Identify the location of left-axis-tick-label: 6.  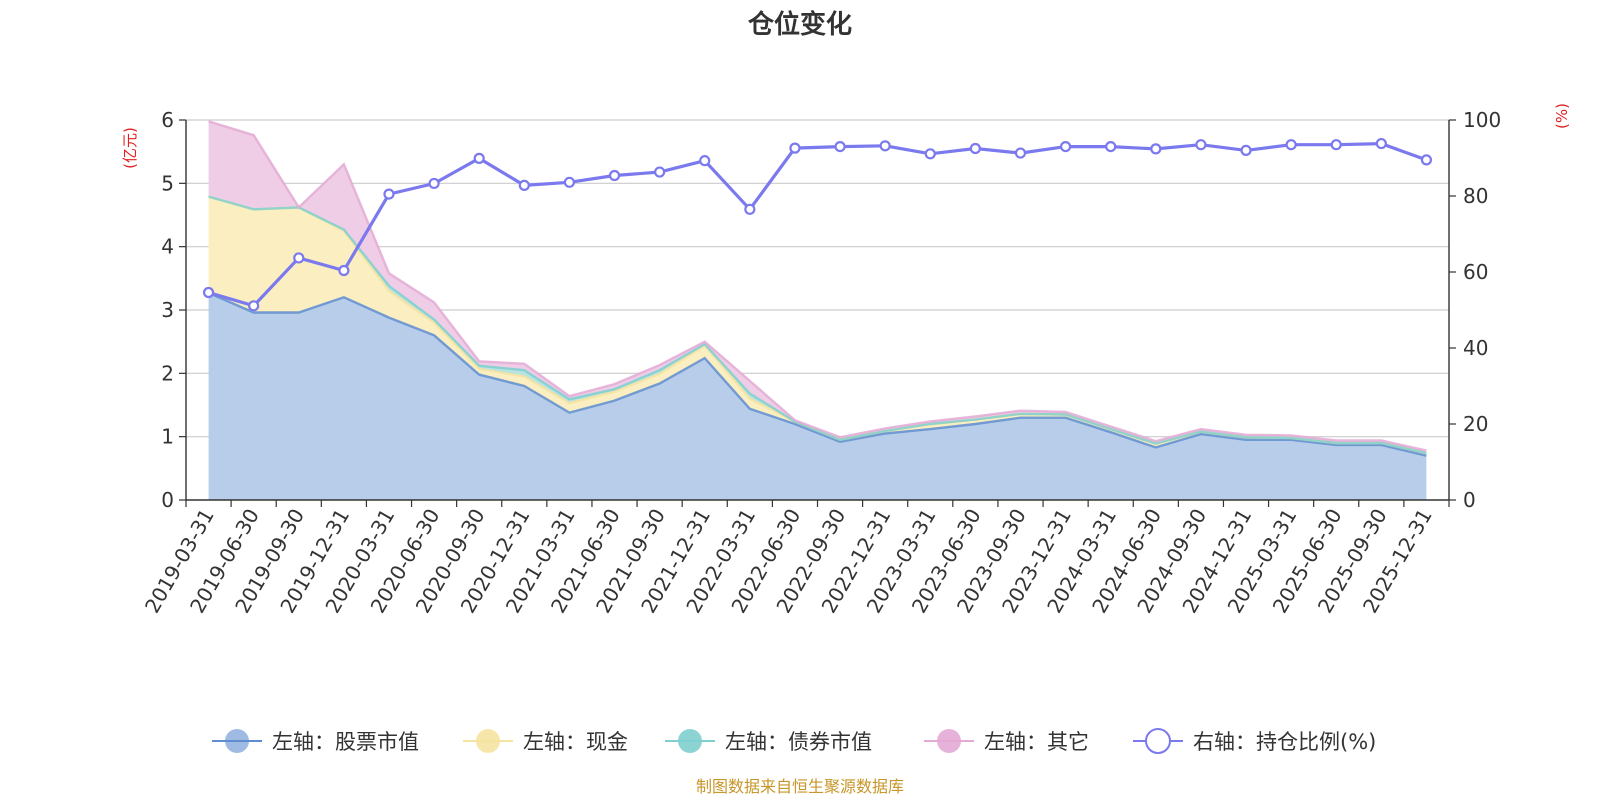
(167, 120).